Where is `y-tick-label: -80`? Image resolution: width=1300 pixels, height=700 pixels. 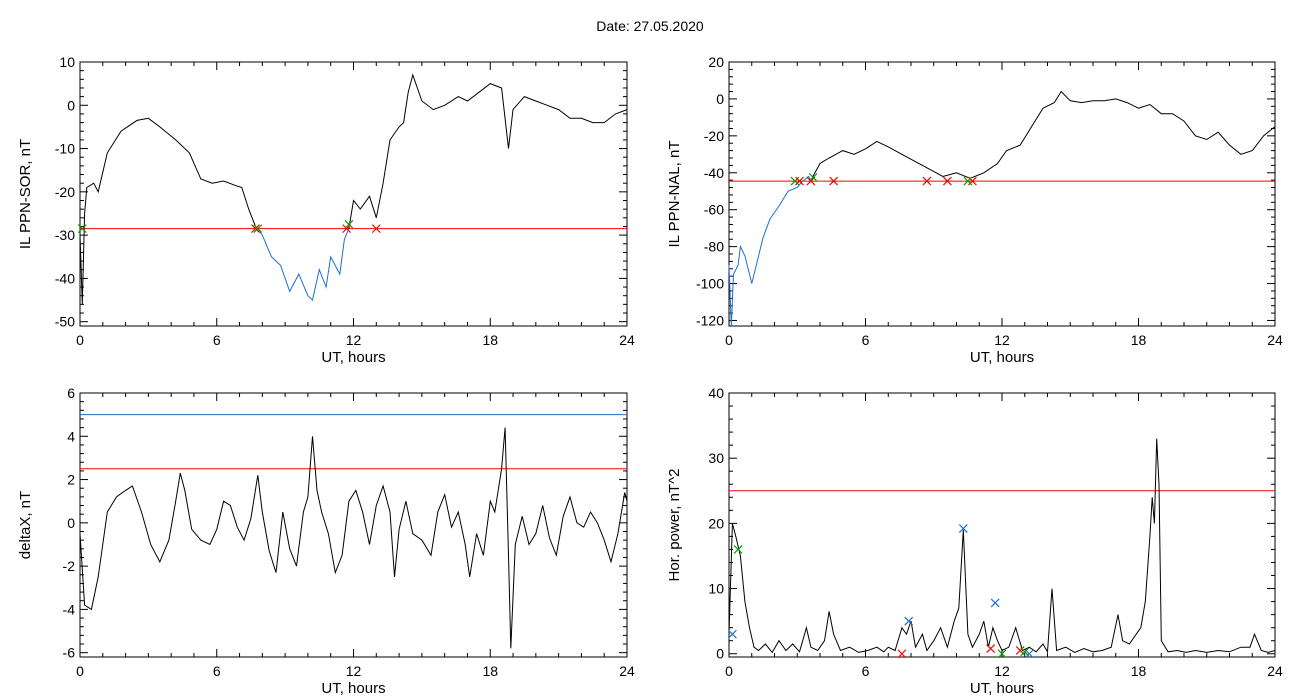 y-tick-label: -80 is located at coordinates (714, 247).